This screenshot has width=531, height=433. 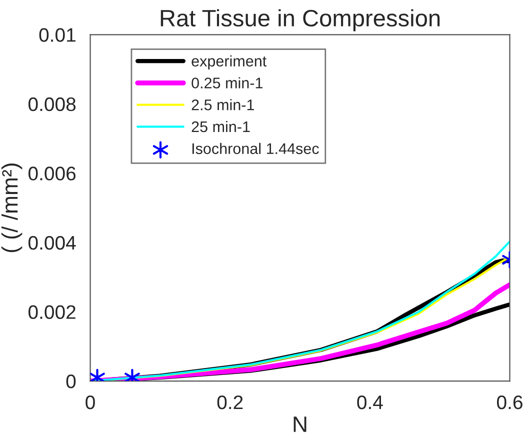 I want to click on y-tick-label: 0.006, so click(x=52, y=173).